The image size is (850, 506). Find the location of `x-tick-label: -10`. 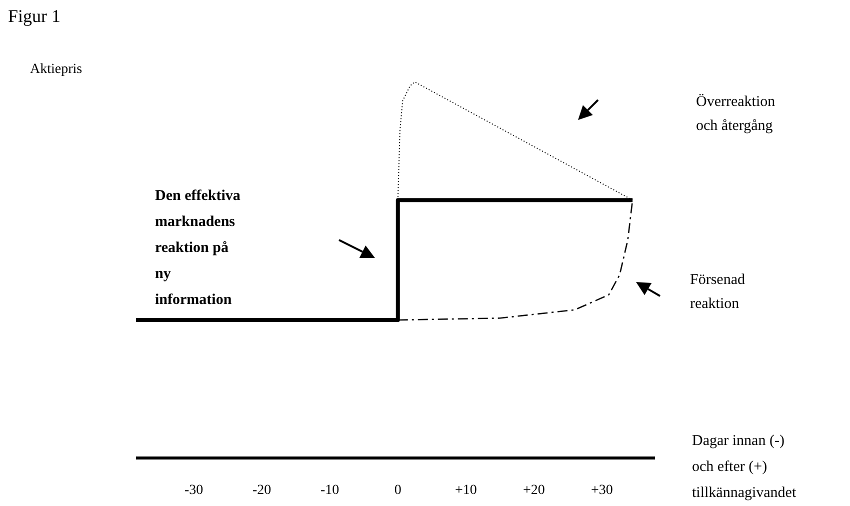

x-tick-label: -10 is located at coordinates (330, 490).